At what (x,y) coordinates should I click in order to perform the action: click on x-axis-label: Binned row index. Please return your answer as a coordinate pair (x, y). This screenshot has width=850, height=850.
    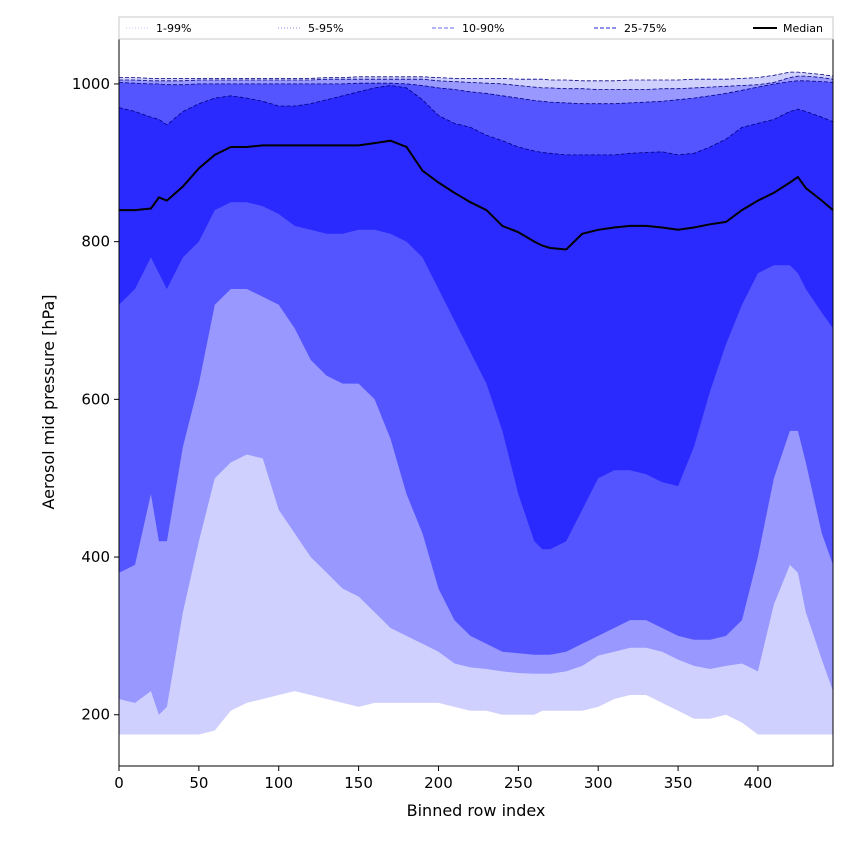
    Looking at the image, I should click on (476, 810).